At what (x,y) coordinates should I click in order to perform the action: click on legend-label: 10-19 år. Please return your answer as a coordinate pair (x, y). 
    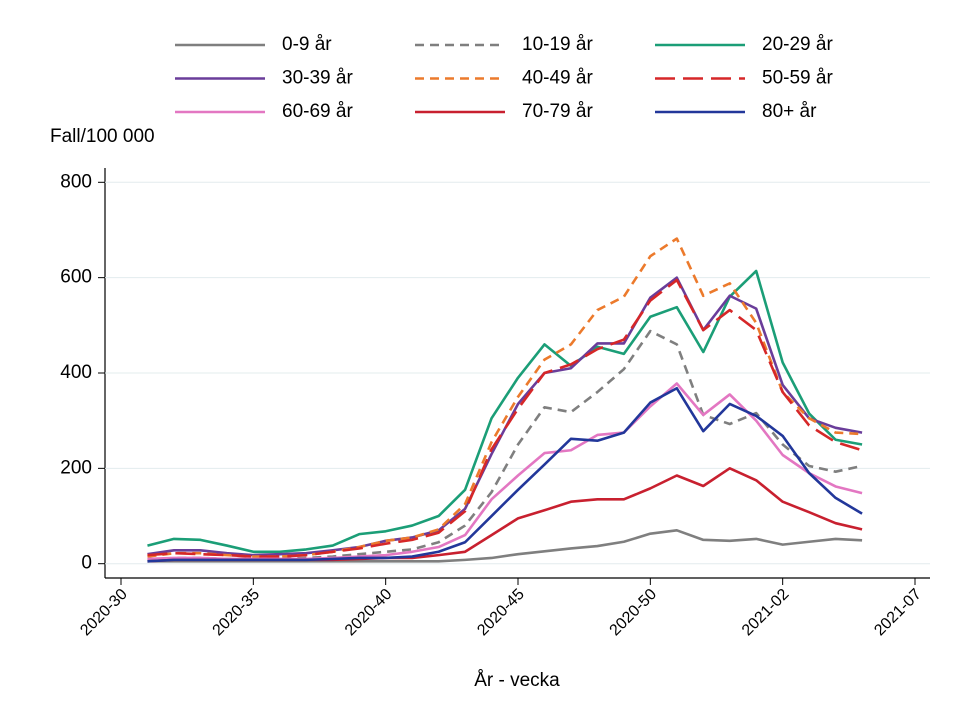
    Looking at the image, I should click on (557, 44).